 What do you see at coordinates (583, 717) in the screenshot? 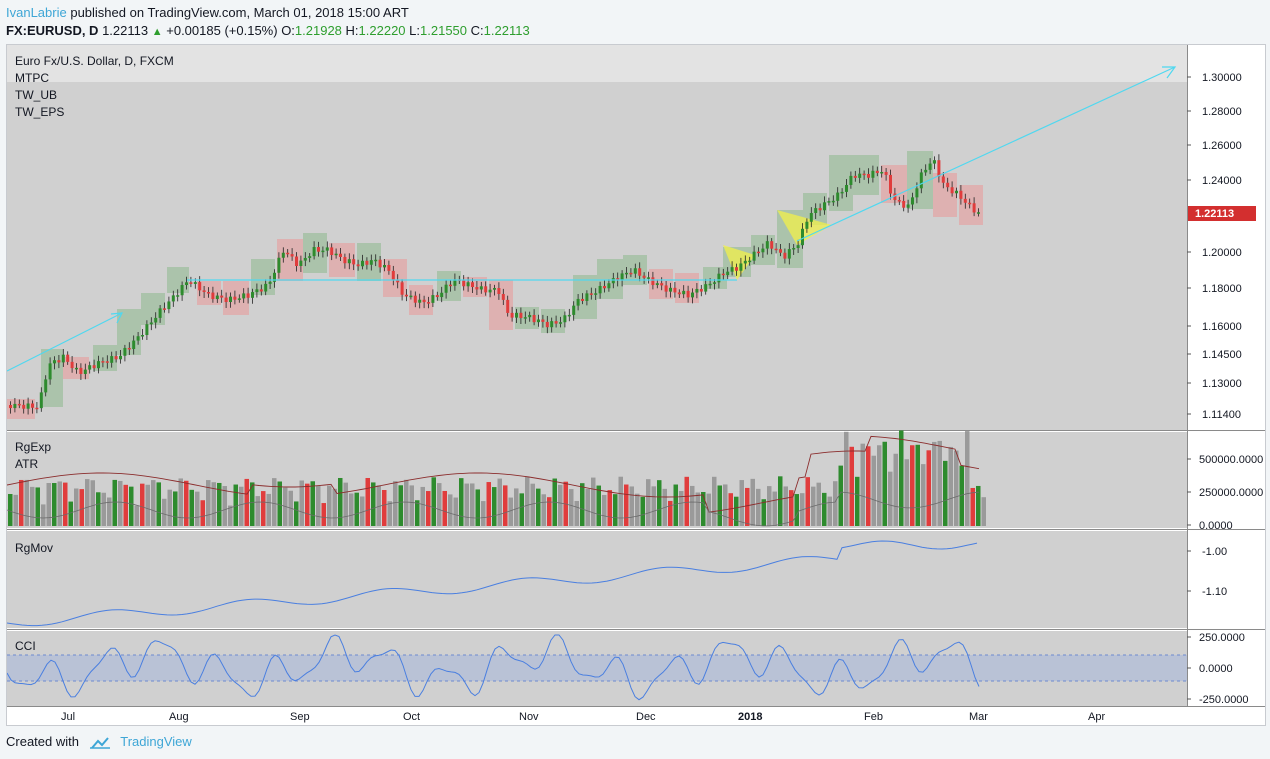
I see `time-axis: Jul Aug Sep Oct Nov Dec 2018 Feb Mar Apr` at bounding box center [583, 717].